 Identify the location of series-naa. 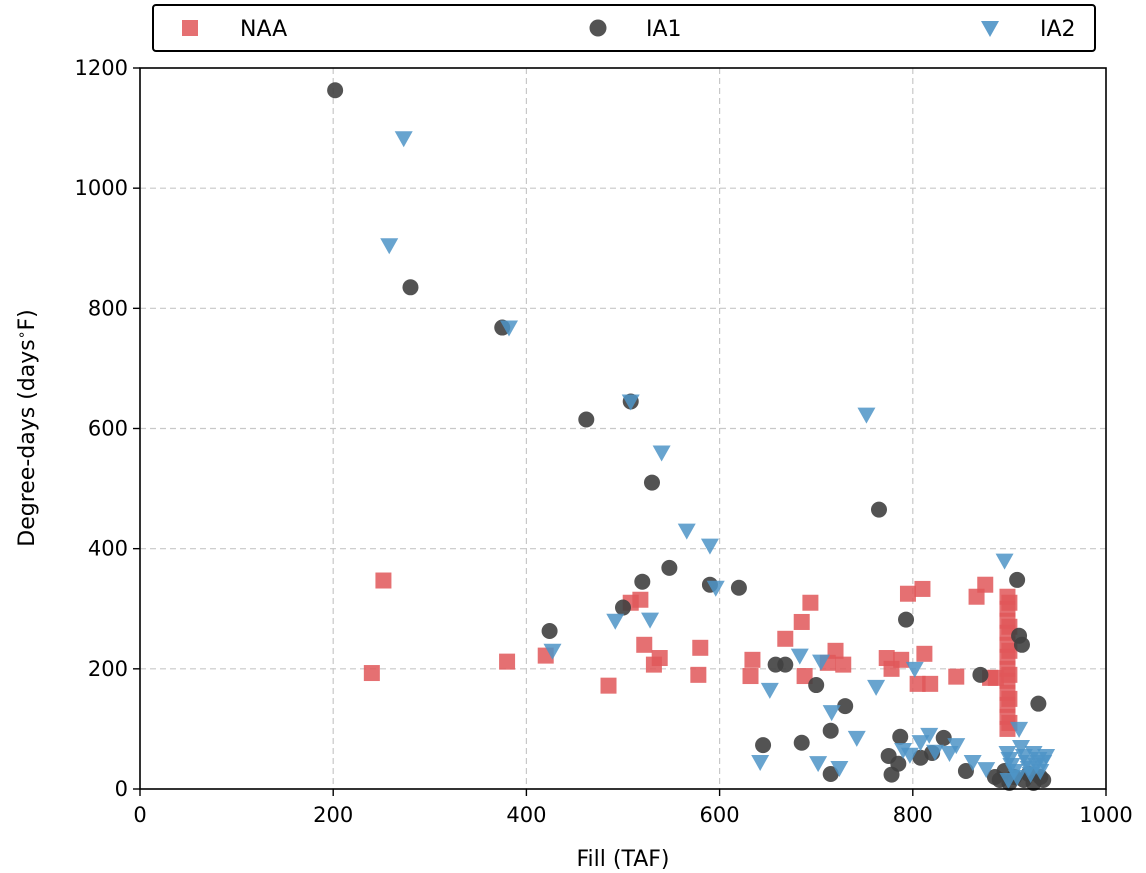
(690, 654).